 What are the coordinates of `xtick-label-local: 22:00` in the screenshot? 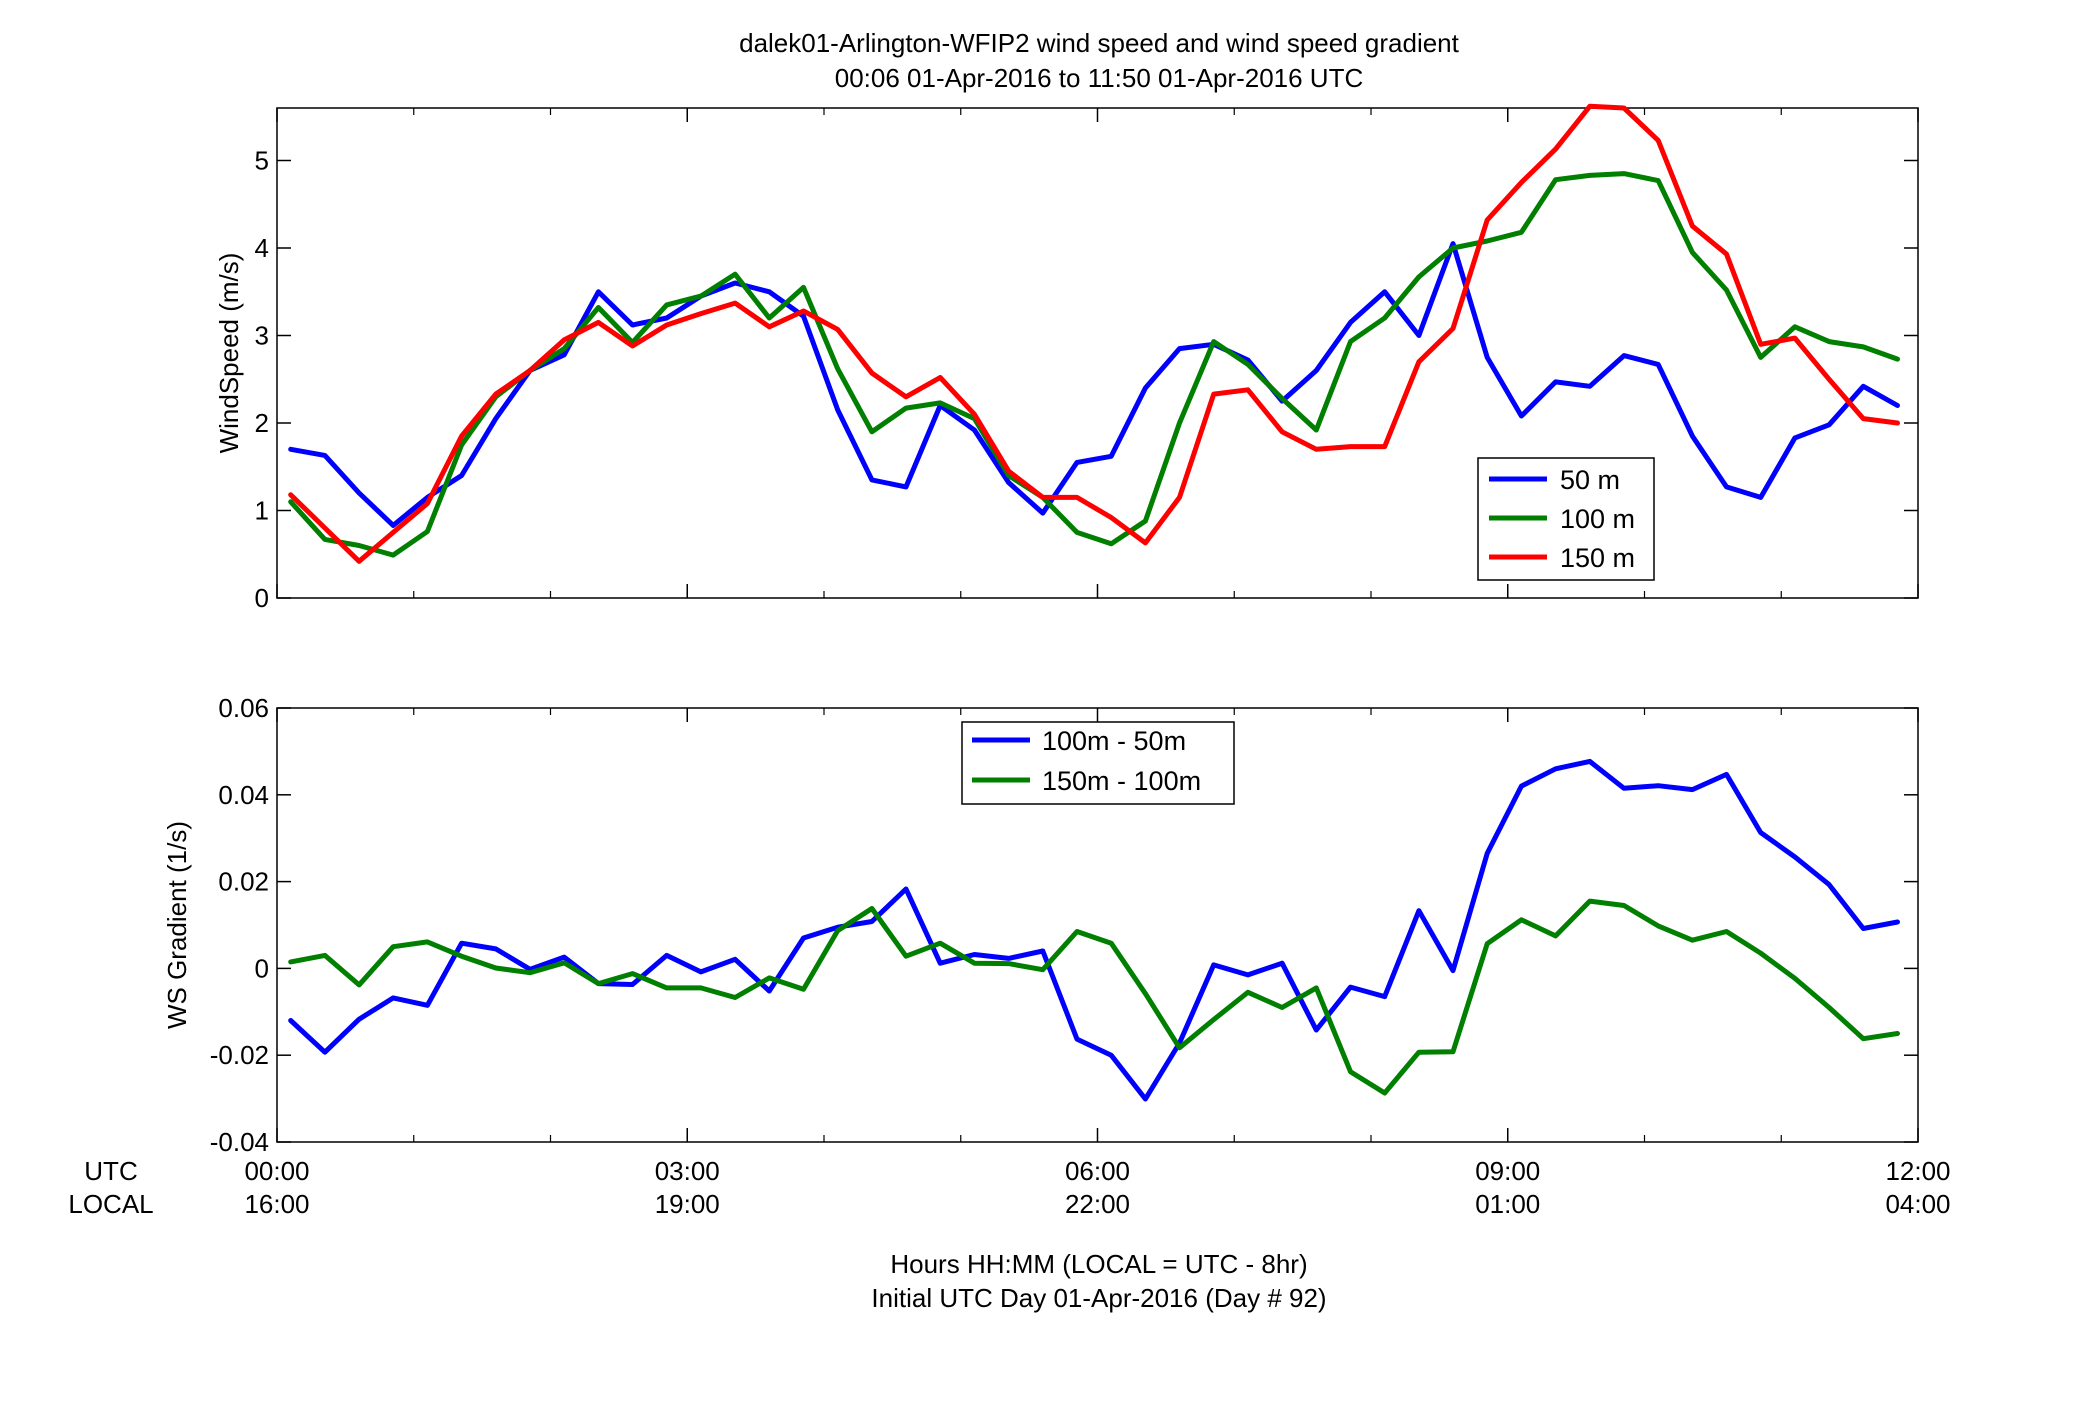 It's located at (1097, 1204).